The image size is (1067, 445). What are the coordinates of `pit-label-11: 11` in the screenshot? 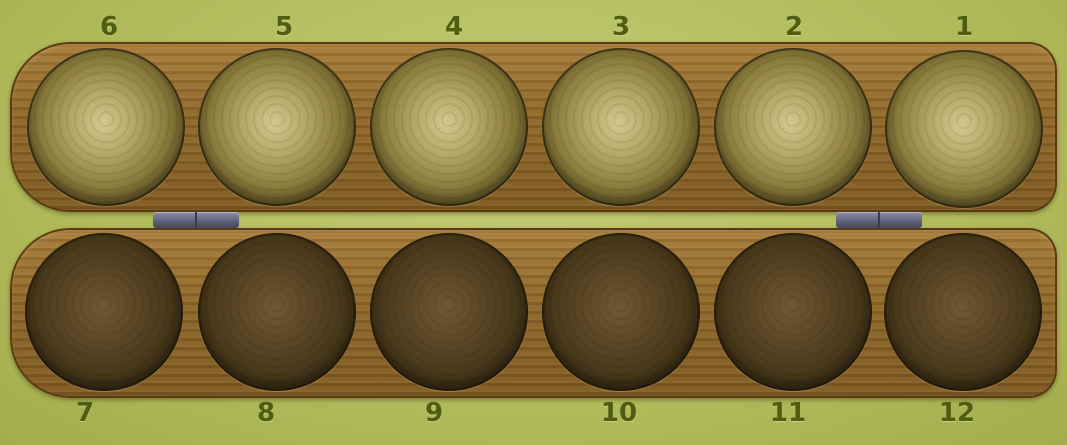 It's located at (788, 413).